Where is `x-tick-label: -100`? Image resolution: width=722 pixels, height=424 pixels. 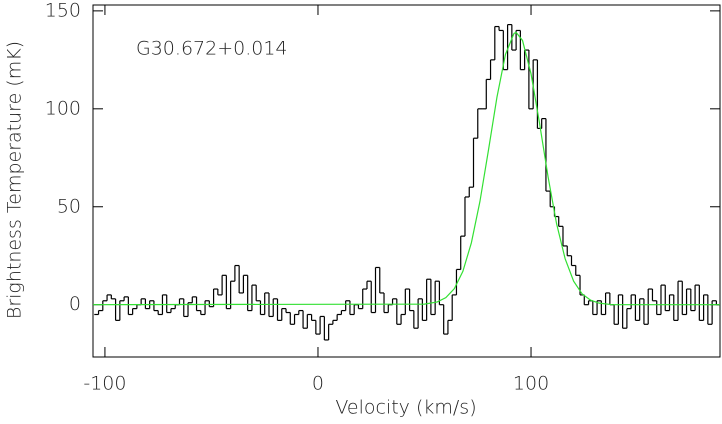 x-tick-label: -100 is located at coordinates (104, 384).